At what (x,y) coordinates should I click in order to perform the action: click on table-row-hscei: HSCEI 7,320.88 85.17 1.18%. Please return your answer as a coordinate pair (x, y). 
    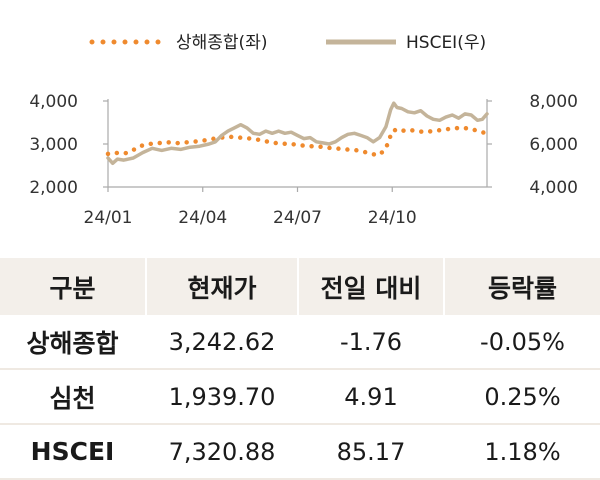
    Looking at the image, I should click on (300, 452).